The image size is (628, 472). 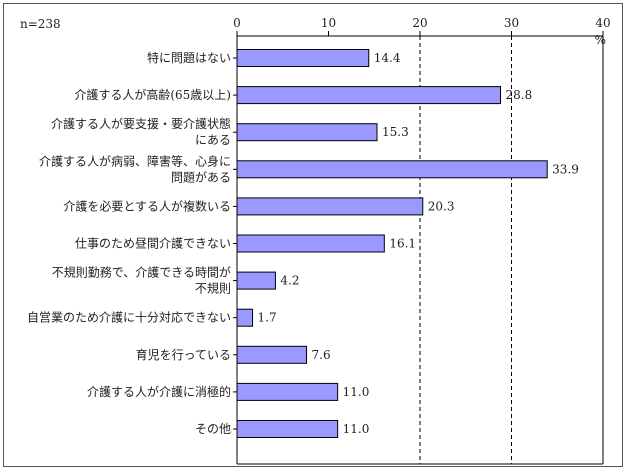 What do you see at coordinates (141, 272) in the screenshot?
I see `category-label-6-0: 不規則勤務で、介護できる時間が` at bounding box center [141, 272].